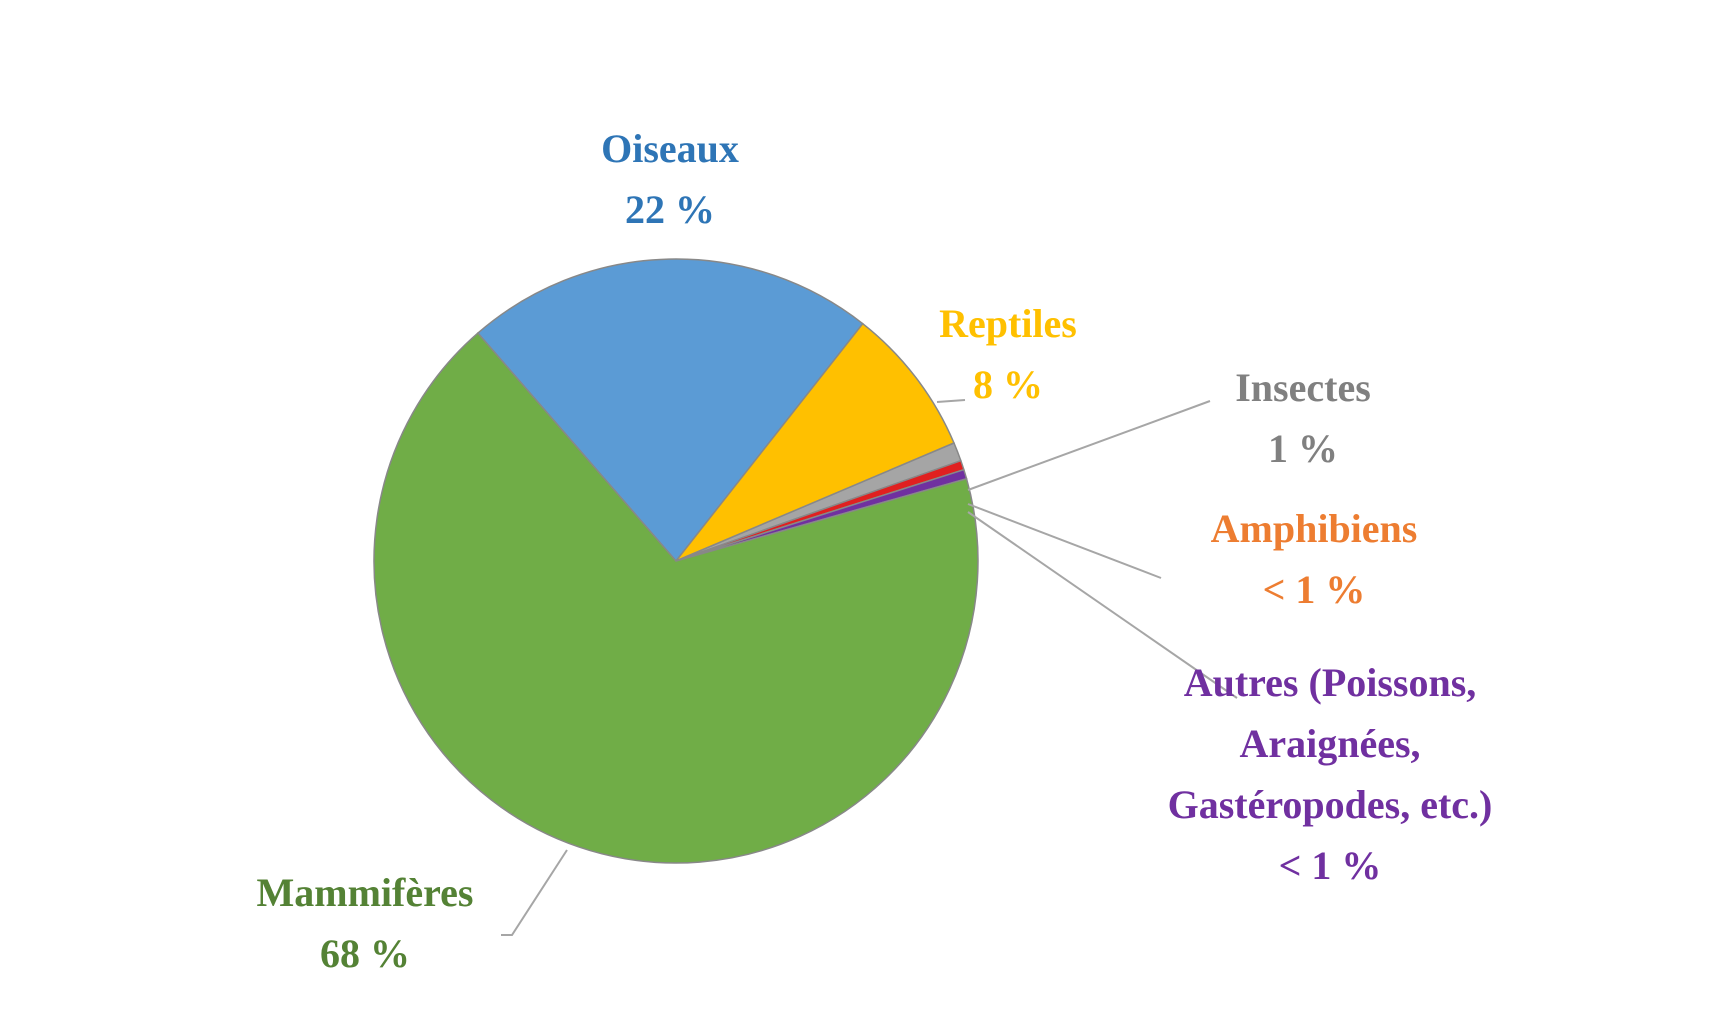  Describe the element at coordinates (670, 209) in the screenshot. I see `label-value: 22 %` at that location.